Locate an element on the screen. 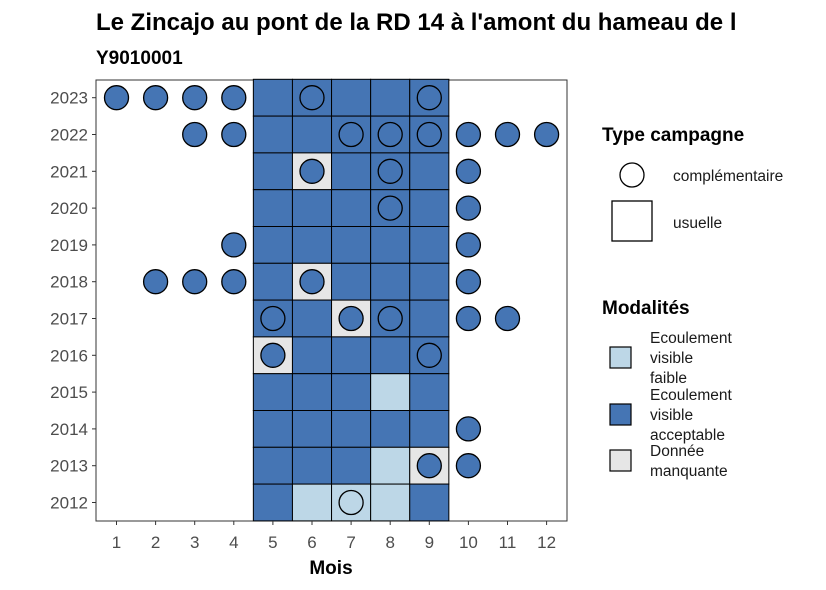 The image size is (826, 590). legend-key-faible is located at coordinates (620, 357).